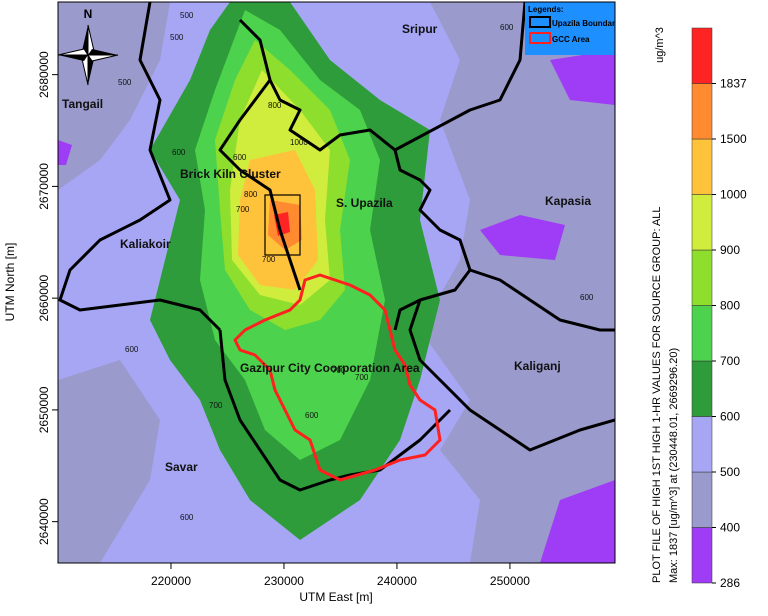  I want to click on gcc-boundary, so click(337, 377).